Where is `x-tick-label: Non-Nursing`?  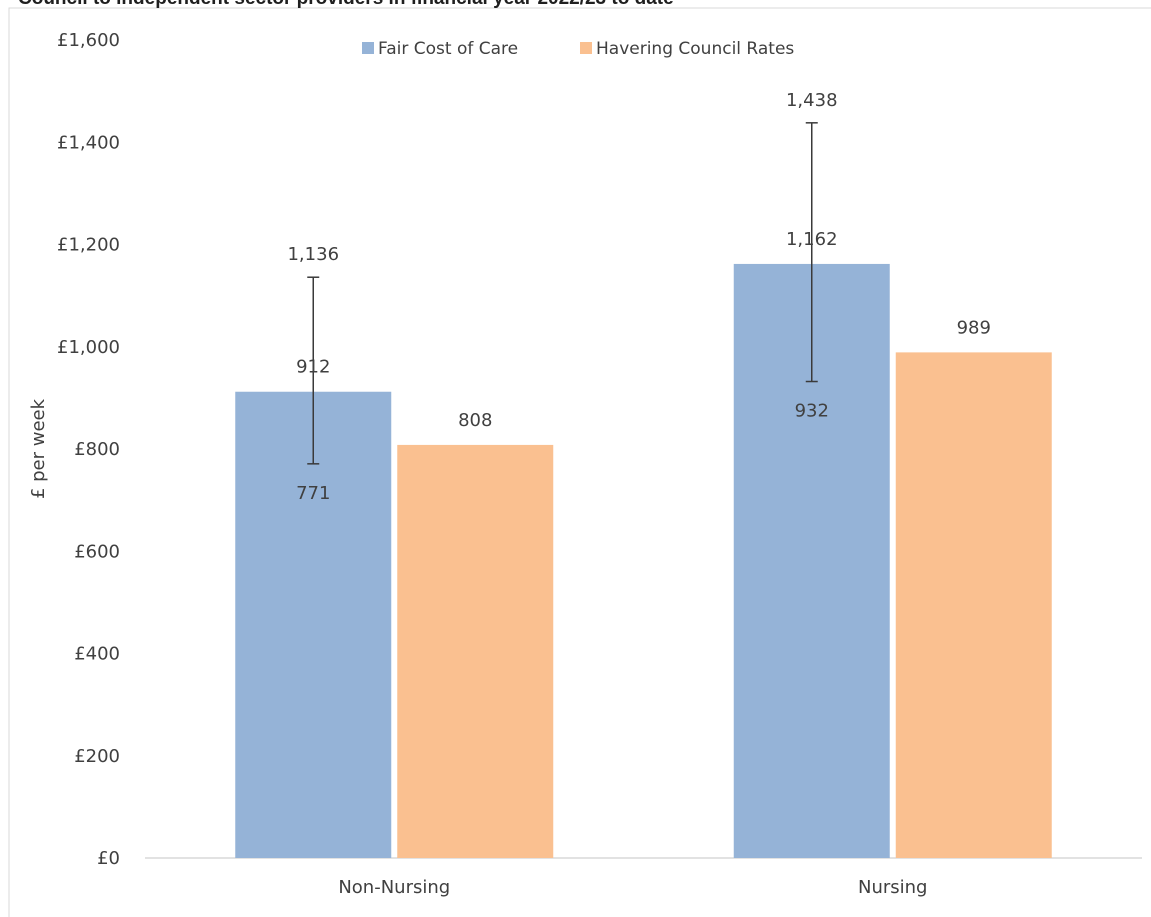 x-tick-label: Non-Nursing is located at coordinates (394, 887).